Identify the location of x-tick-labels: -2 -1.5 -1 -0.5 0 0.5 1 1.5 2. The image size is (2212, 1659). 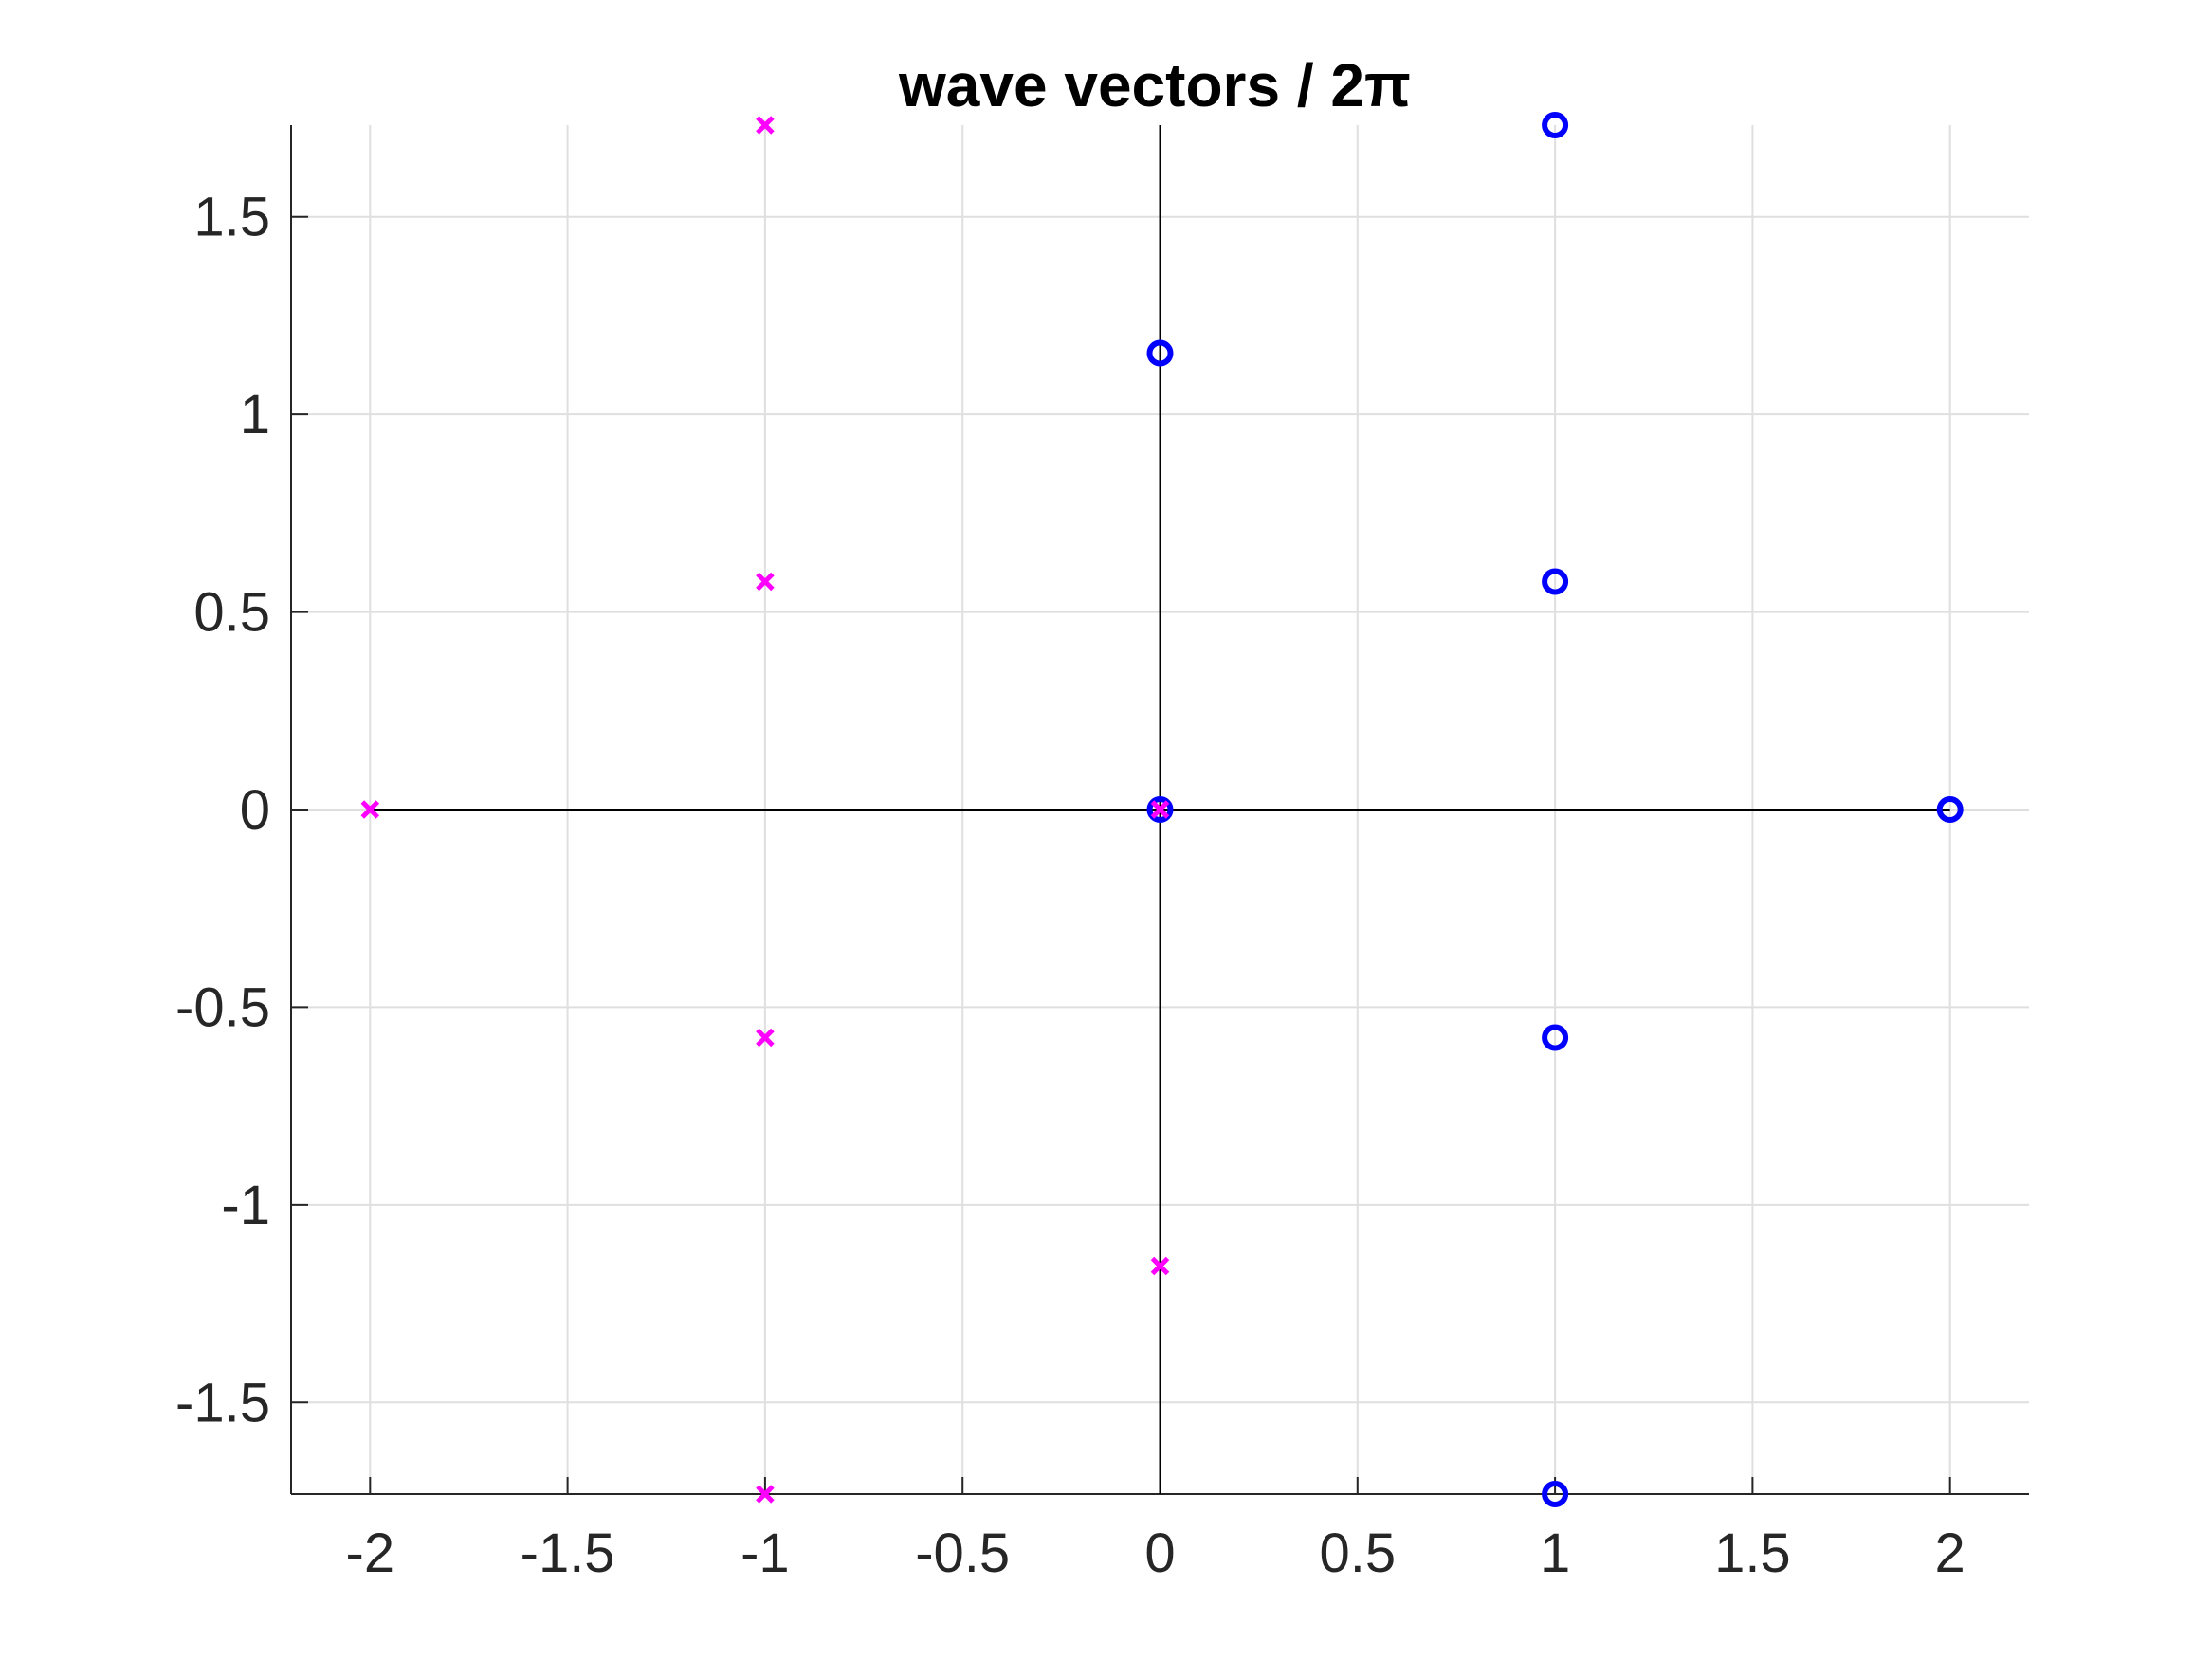
(1155, 1553).